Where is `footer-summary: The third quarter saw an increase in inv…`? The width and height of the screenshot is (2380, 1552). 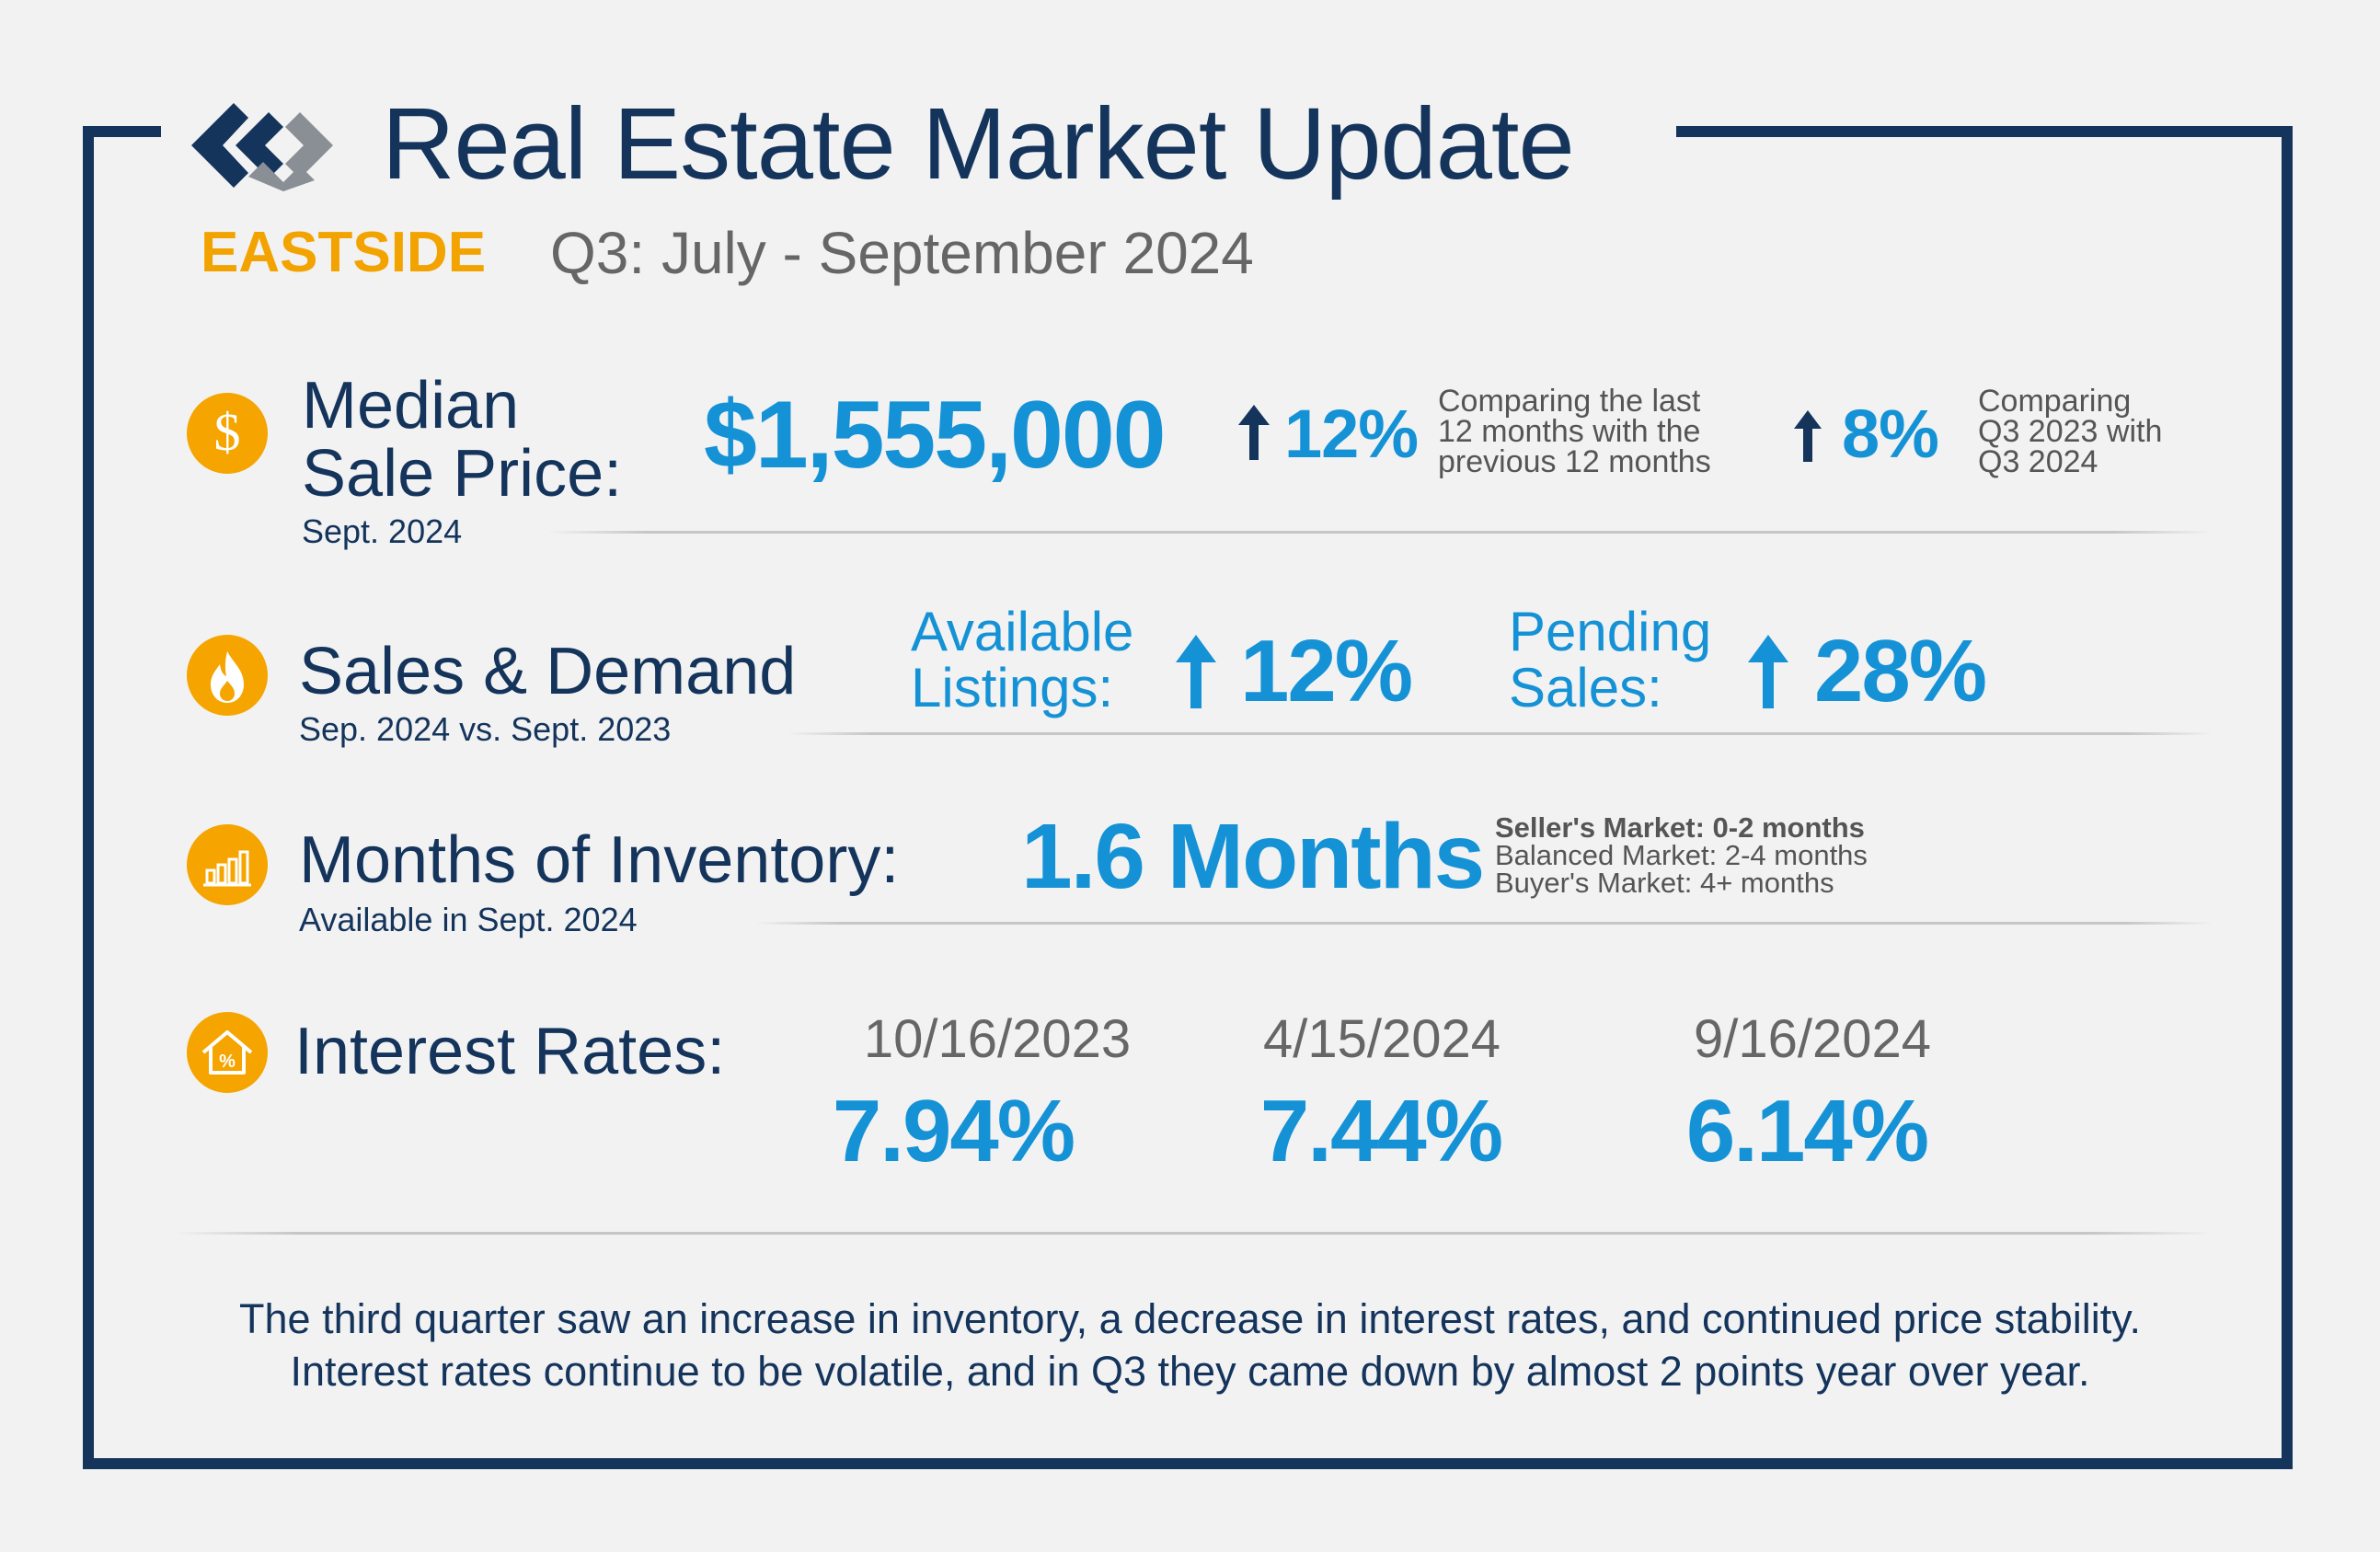
footer-summary: The third quarter saw an increase in inv… is located at coordinates (1190, 1345).